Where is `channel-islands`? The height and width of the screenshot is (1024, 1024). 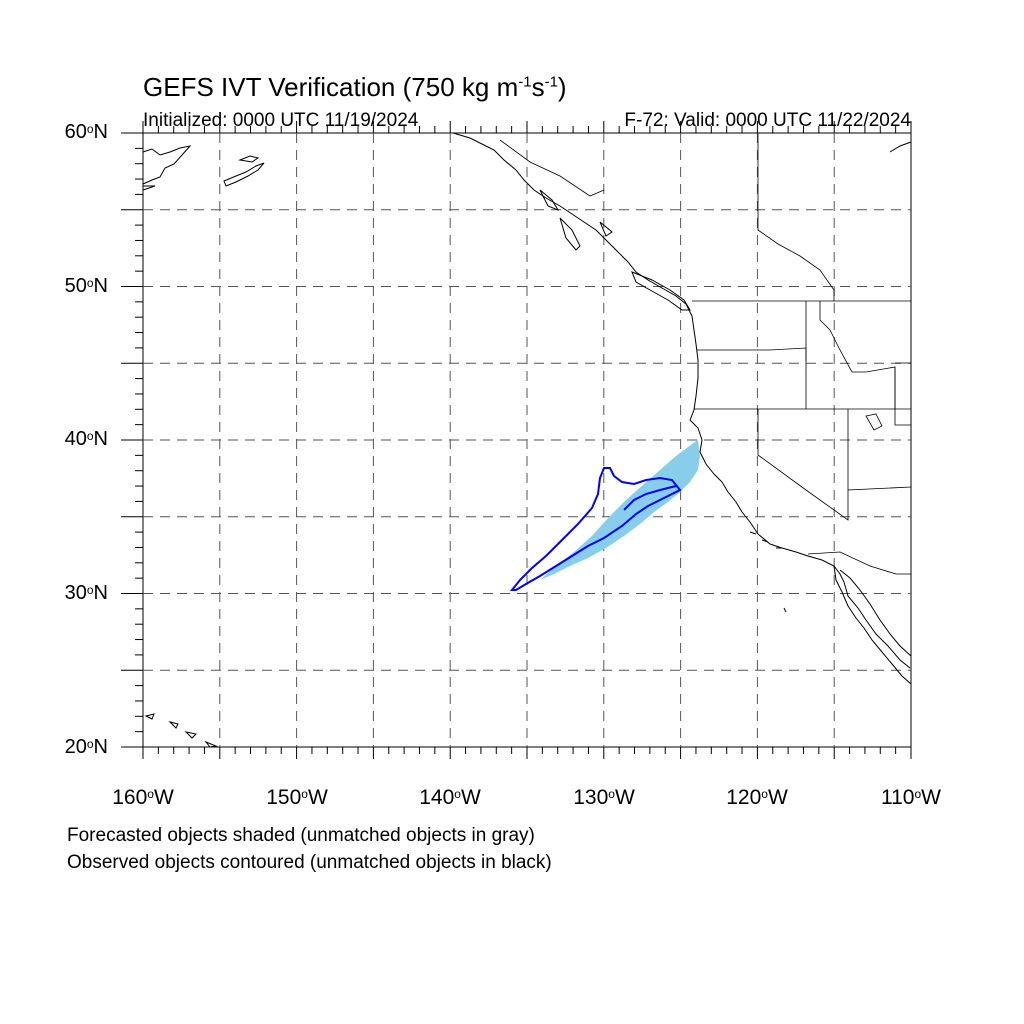 channel-islands is located at coordinates (768, 572).